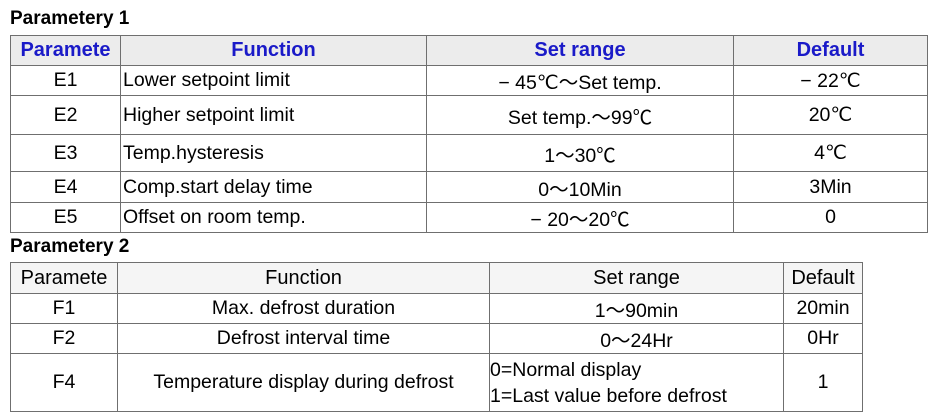 The width and height of the screenshot is (935, 420). I want to click on range-option-line: 1=Last value before defrost, so click(608, 395).